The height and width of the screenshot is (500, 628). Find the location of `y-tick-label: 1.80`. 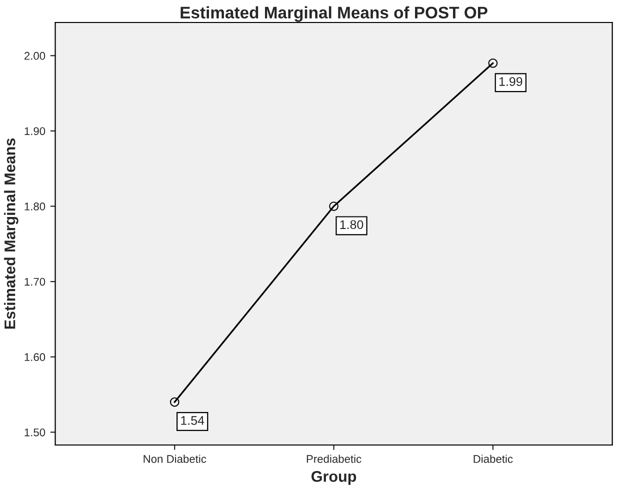

y-tick-label: 1.80 is located at coordinates (35, 206).